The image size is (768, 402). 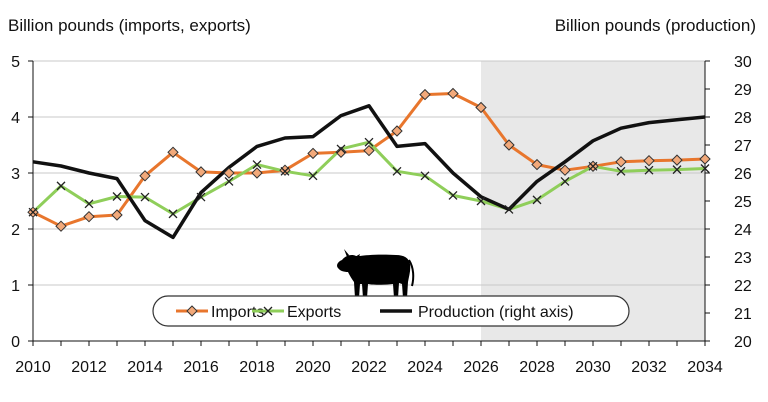 What do you see at coordinates (743, 202) in the screenshot?
I see `right-tick-label: 25` at bounding box center [743, 202].